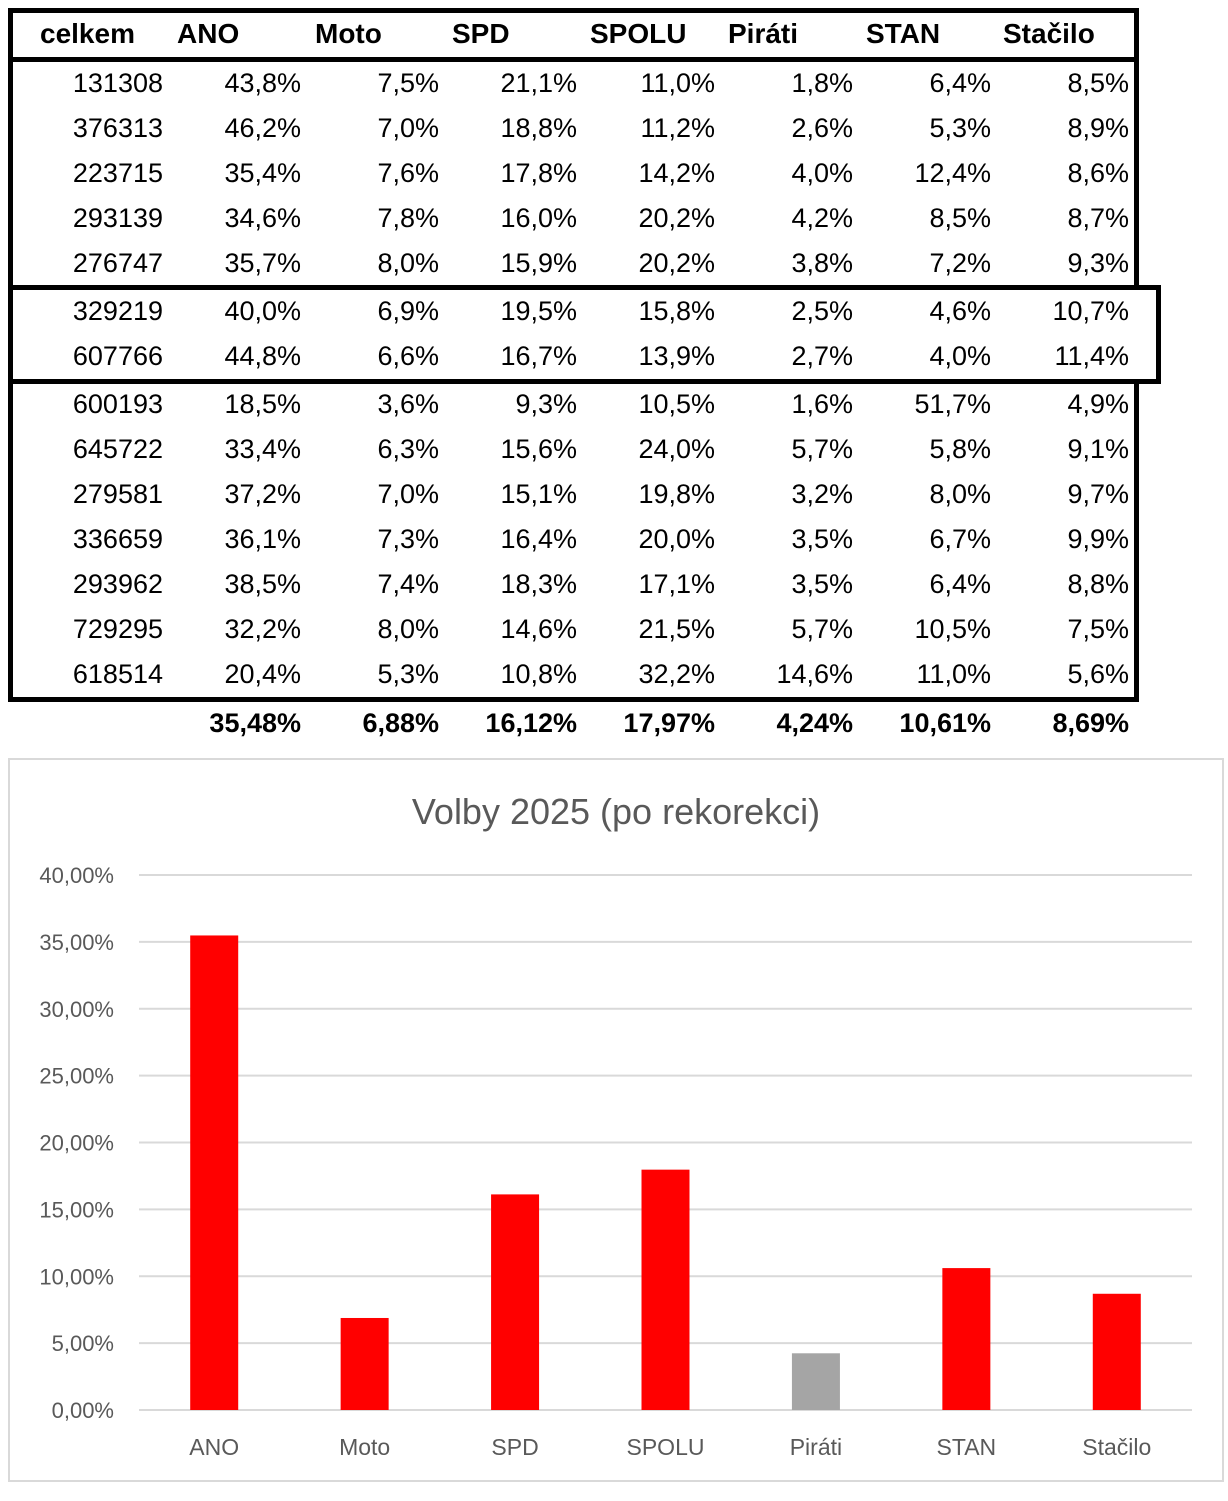 Image resolution: width=1228 pixels, height=1501 pixels. I want to click on x-tick-label: Piráti, so click(816, 1447).